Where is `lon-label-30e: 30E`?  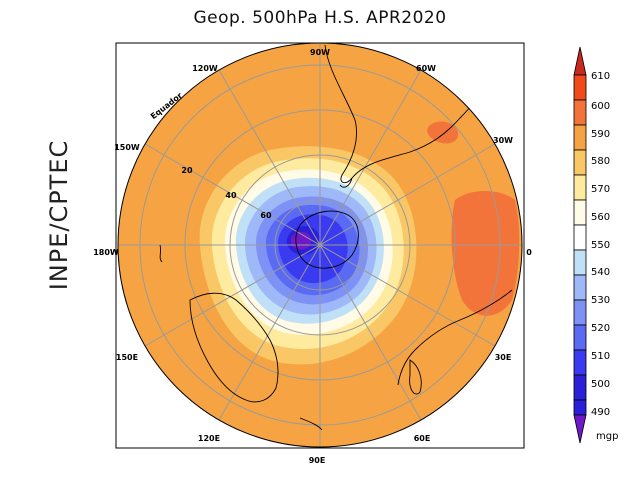
lon-label-30e: 30E is located at coordinates (503, 357).